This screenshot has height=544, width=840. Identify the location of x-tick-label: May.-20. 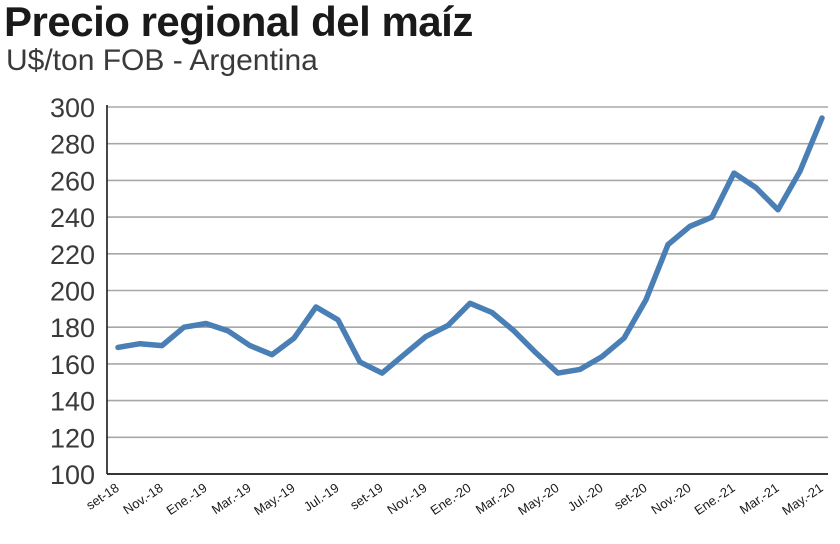
(538, 499).